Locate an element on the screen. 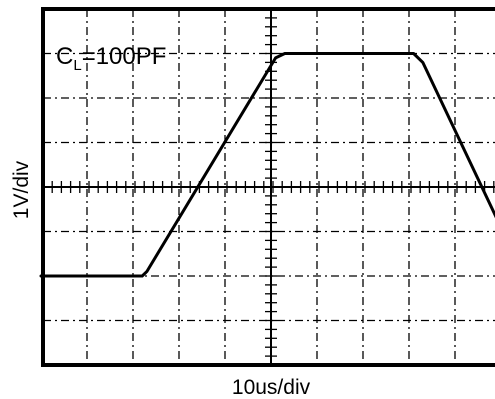 The width and height of the screenshot is (495, 399). x-axis-label: 10us/div is located at coordinates (271, 387).